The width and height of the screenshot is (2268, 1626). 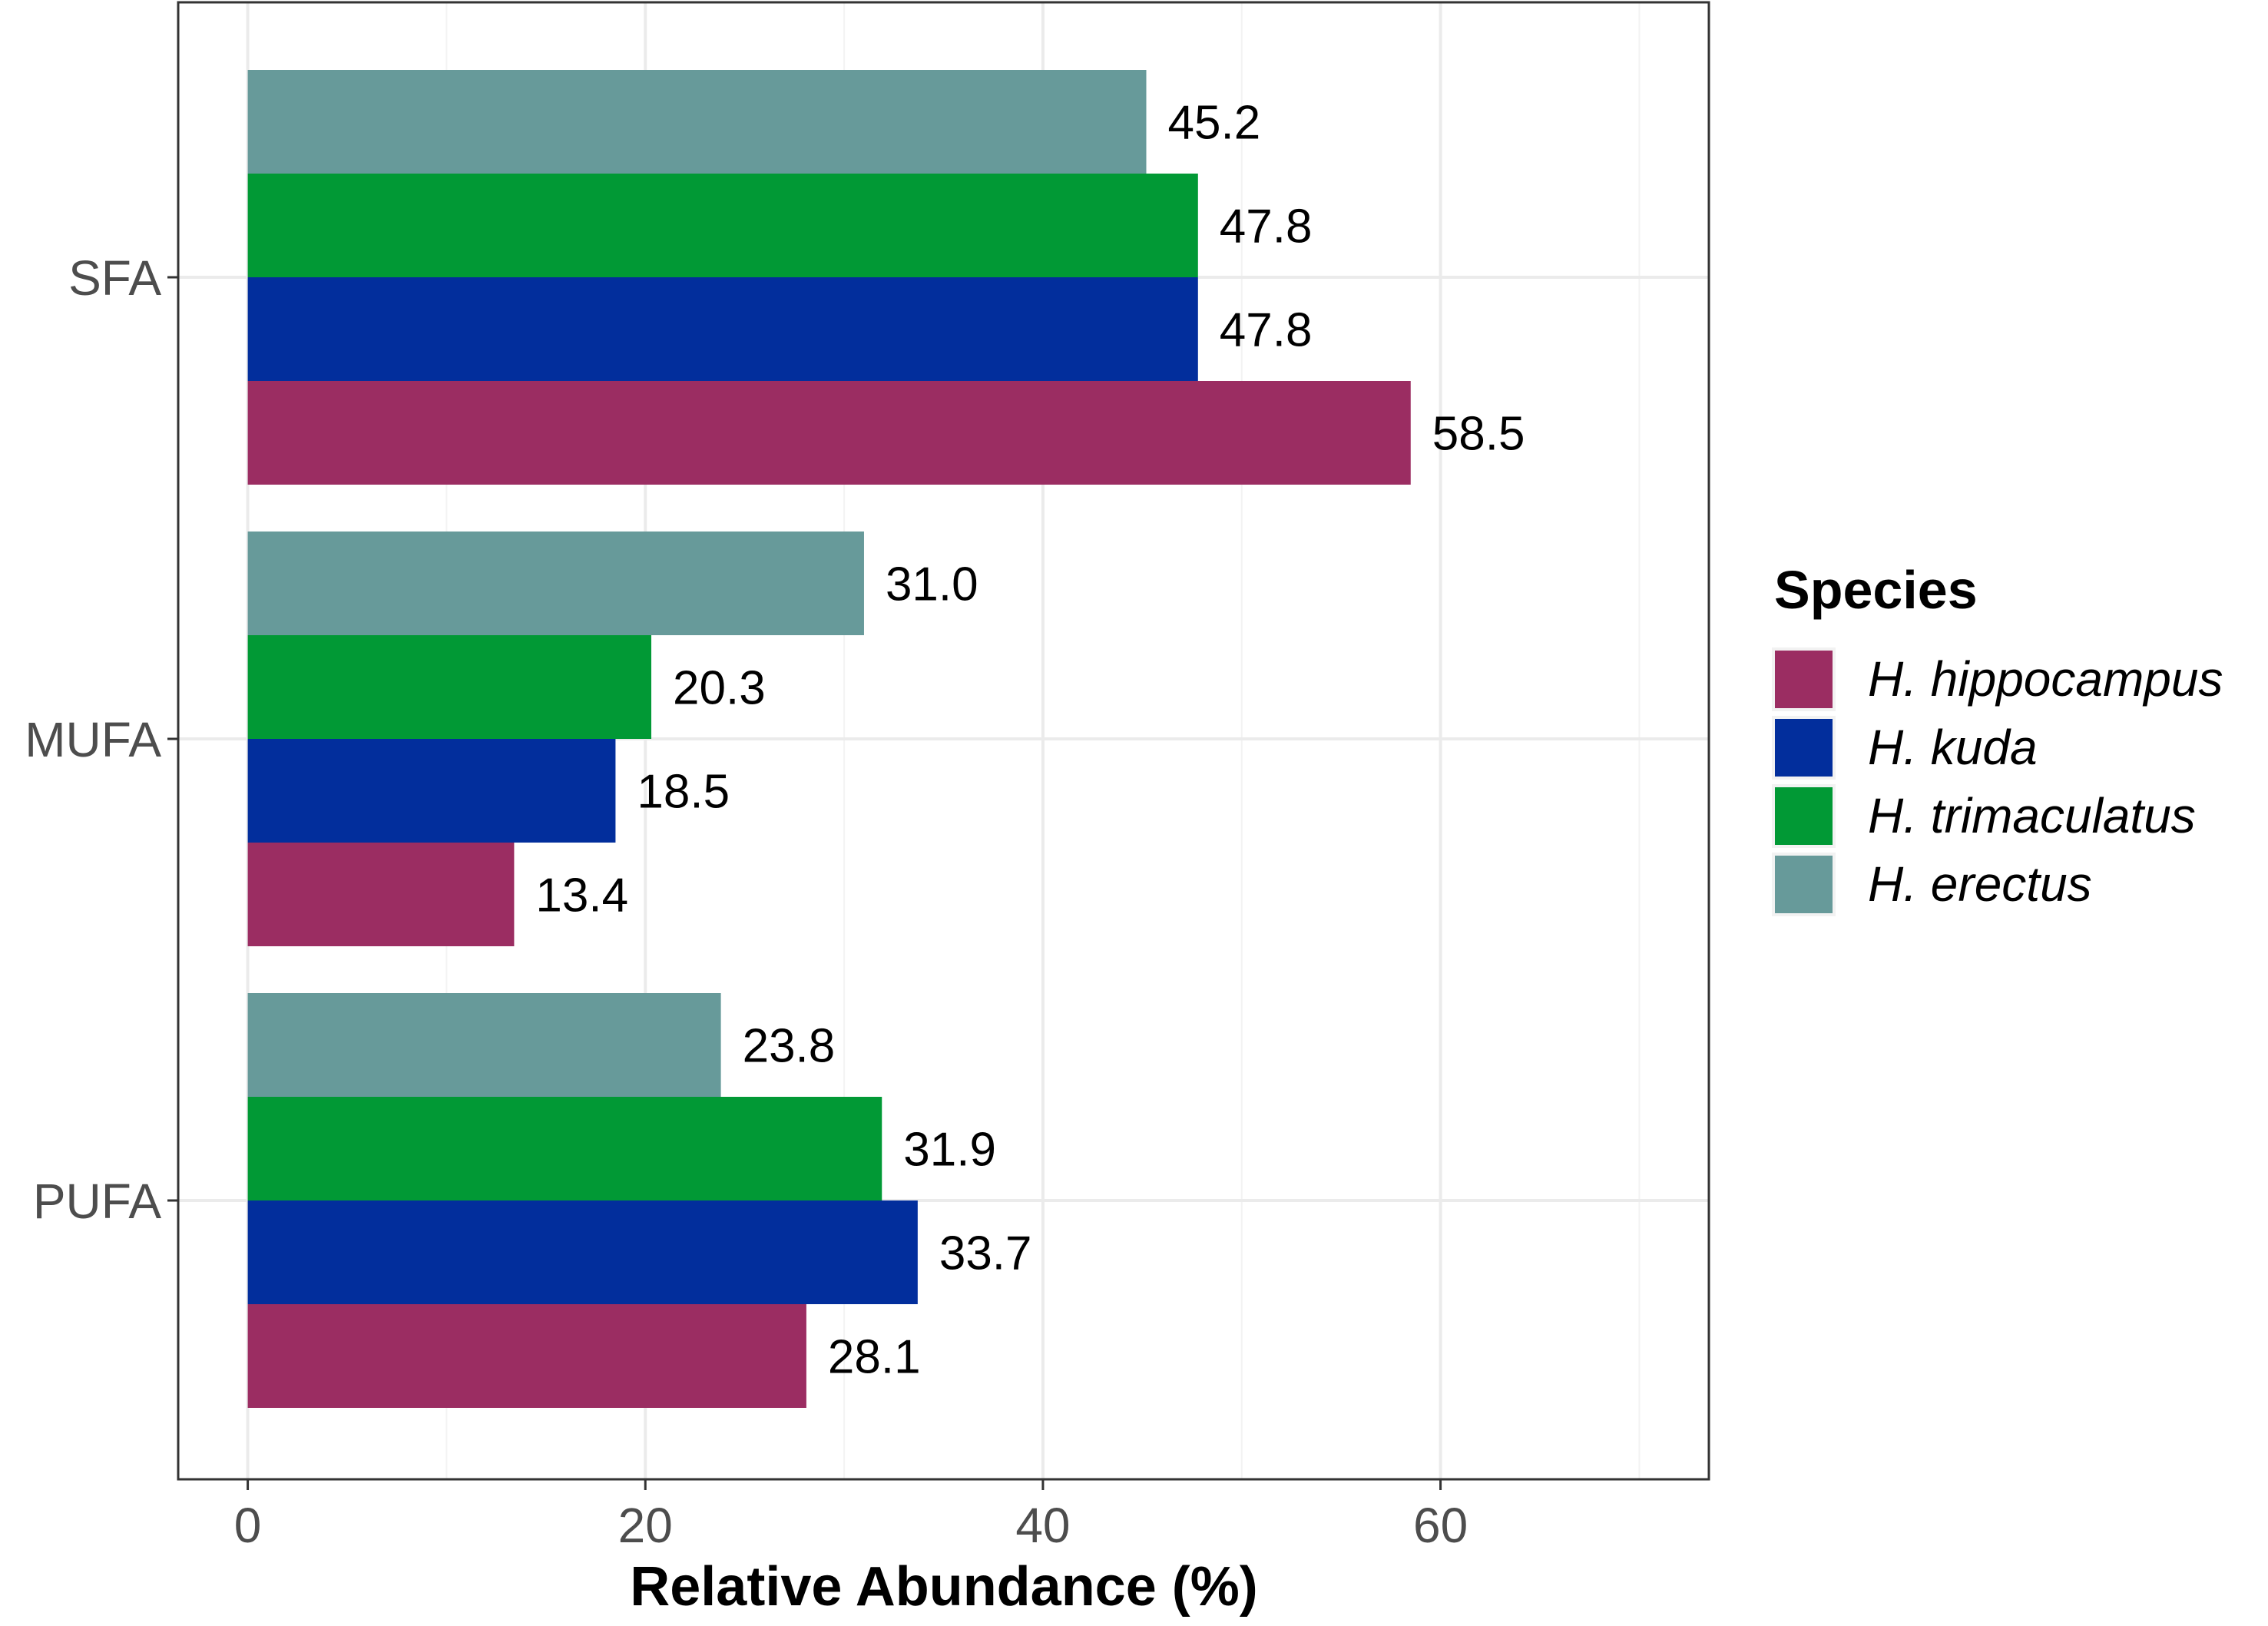 What do you see at coordinates (683, 792) in the screenshot?
I see `bar-value-label: 18.5` at bounding box center [683, 792].